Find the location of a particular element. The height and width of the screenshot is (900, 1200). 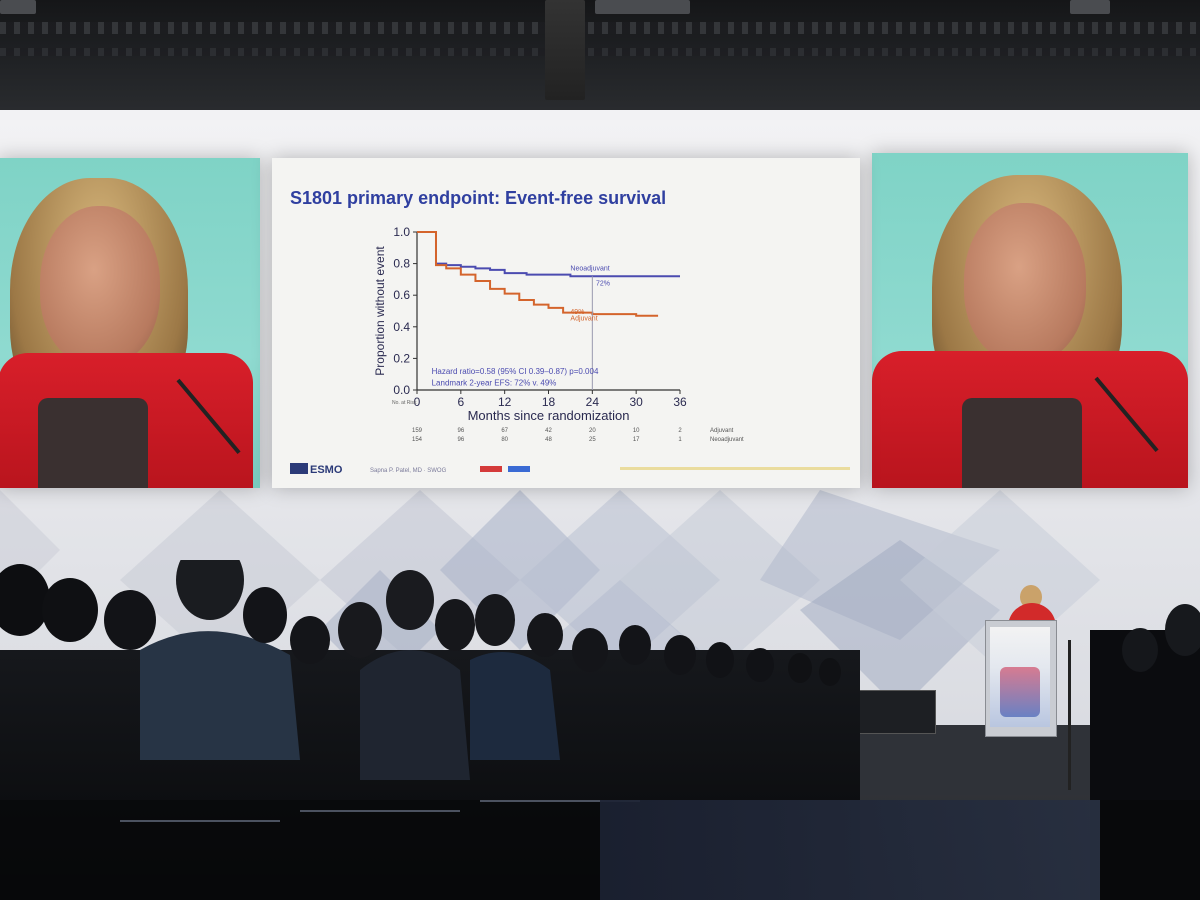

x-tick-label: 0 is located at coordinates (417, 402).